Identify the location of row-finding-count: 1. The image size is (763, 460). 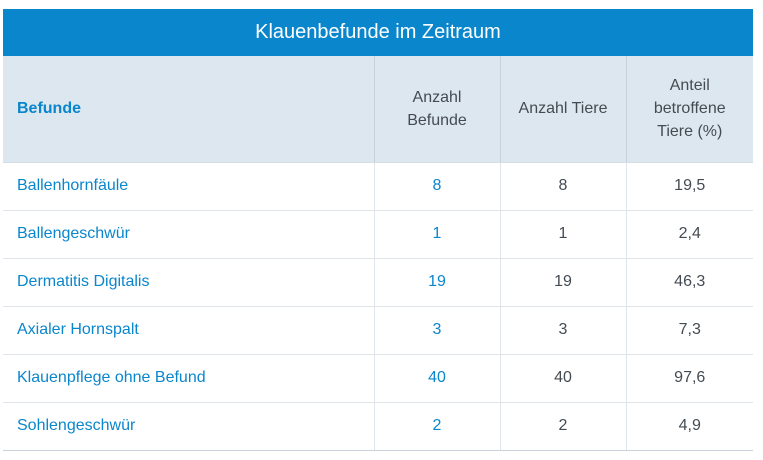
(437, 234).